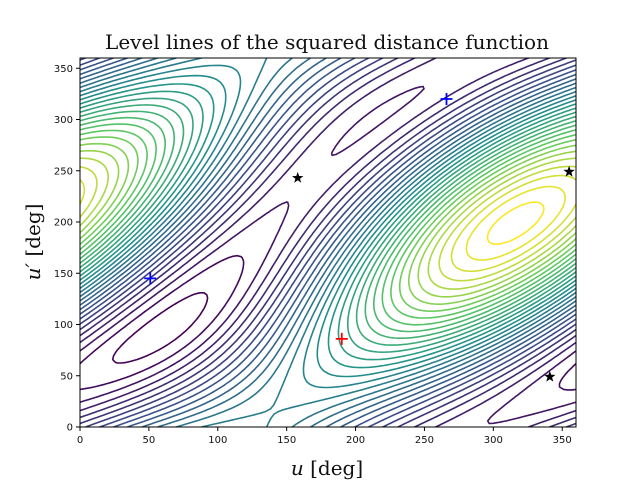 This screenshot has height=480, width=640. Describe the element at coordinates (217, 440) in the screenshot. I see `x-tick-label: 100` at that location.